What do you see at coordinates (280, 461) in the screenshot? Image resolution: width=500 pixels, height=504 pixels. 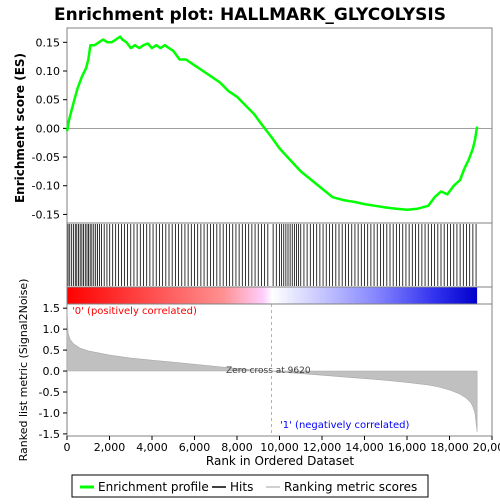 I see `metric-x-axis-label: Rank in Ordered Dataset` at bounding box center [280, 461].